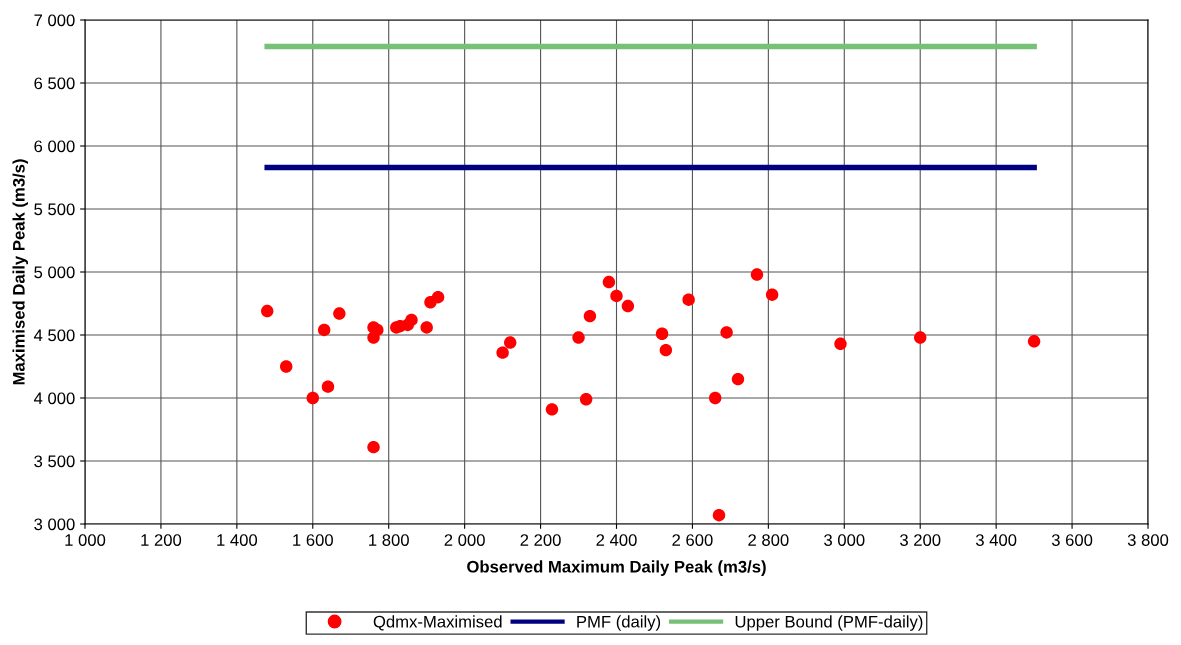 The width and height of the screenshot is (1181, 645). I want to click on y-tick-label: 3 000, so click(54, 524).